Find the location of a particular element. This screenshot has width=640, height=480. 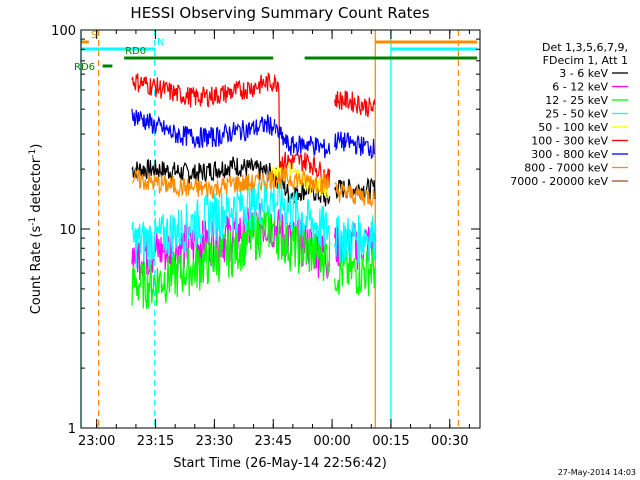

x-tick-label: 23:30 is located at coordinates (214, 441).